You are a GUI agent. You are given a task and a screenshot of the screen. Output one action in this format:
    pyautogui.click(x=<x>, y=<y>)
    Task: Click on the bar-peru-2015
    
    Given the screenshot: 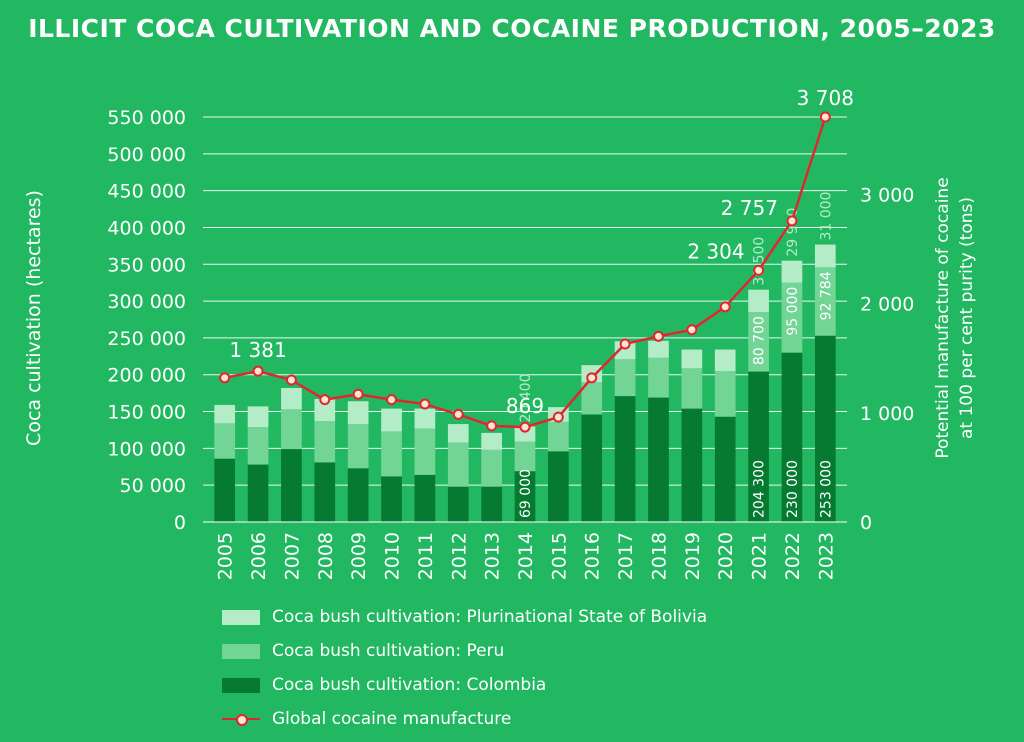 What is the action you would take?
    pyautogui.click(x=558, y=436)
    